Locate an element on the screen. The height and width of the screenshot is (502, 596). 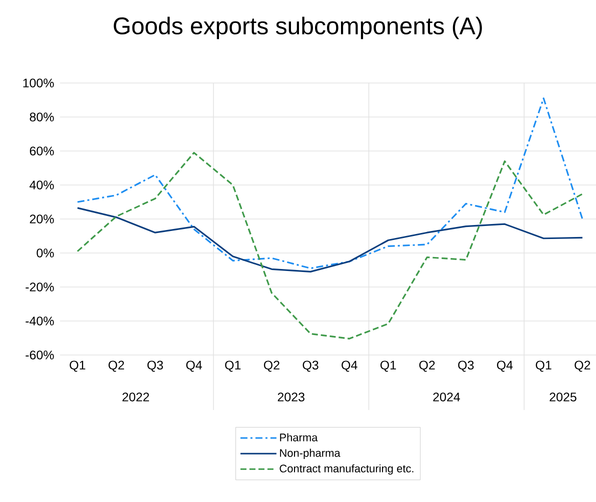
y-tick-label: 100% is located at coordinates (38, 83).